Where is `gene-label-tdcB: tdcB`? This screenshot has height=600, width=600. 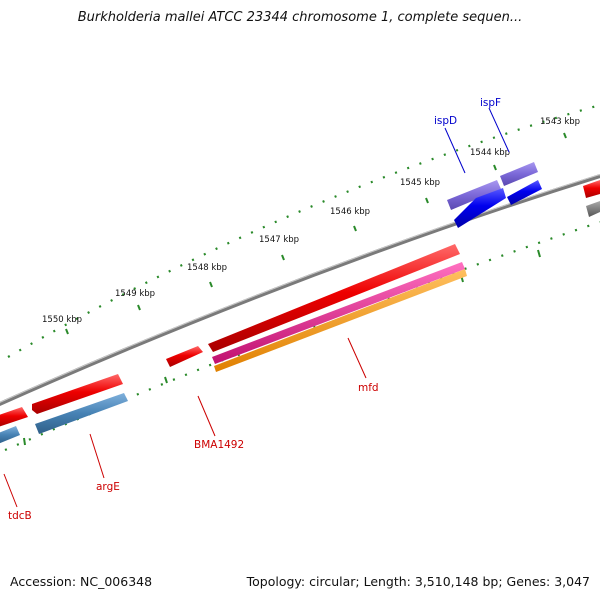 gene-label-tdcB: tdcB is located at coordinates (20, 516).